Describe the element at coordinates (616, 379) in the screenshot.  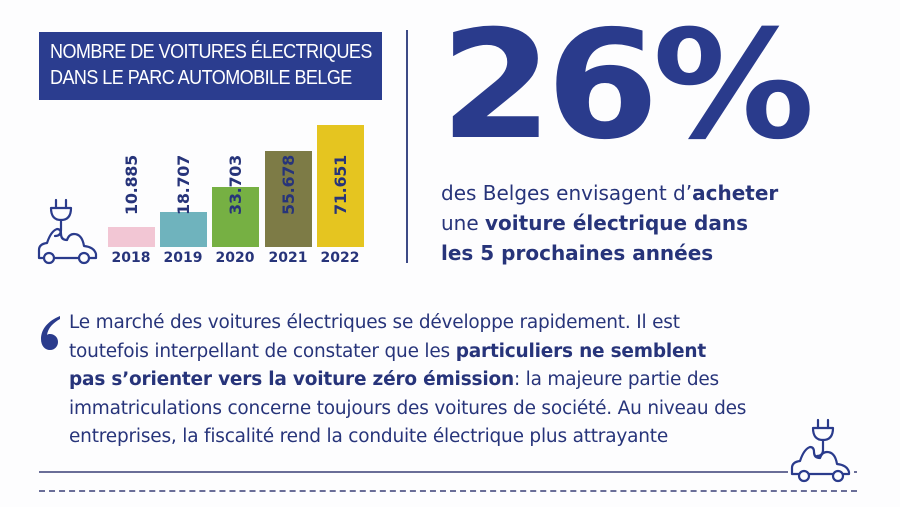
I see `quote-line3-text: : la majeure partie des` at that location.